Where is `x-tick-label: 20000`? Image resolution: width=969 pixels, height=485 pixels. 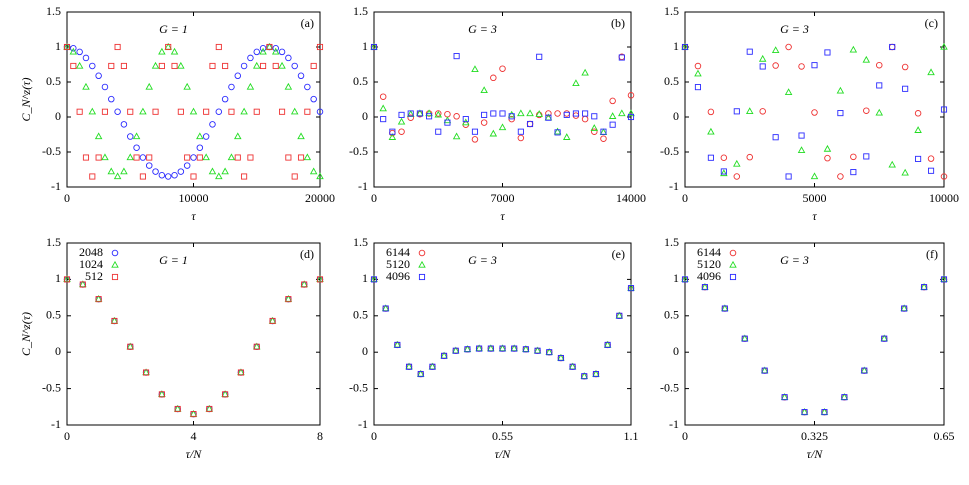
x-tick-label: 20000 is located at coordinates (320, 198).